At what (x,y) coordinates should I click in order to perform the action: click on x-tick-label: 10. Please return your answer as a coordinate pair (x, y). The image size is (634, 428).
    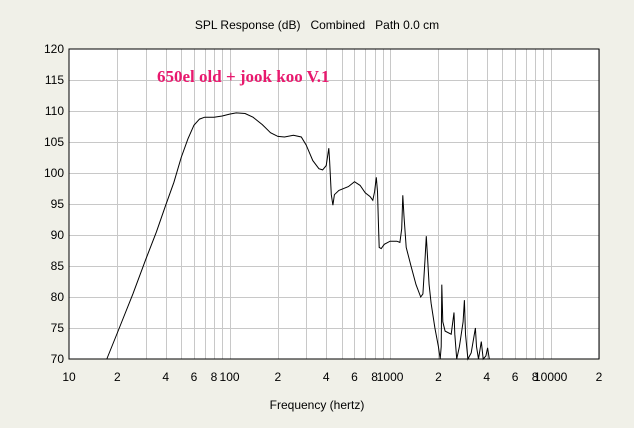
    Looking at the image, I should click on (69, 377).